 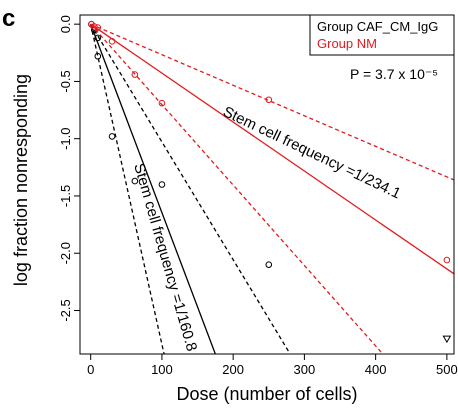 I want to click on y-axis-title: log fraction nonresponding, so click(x=21, y=180).